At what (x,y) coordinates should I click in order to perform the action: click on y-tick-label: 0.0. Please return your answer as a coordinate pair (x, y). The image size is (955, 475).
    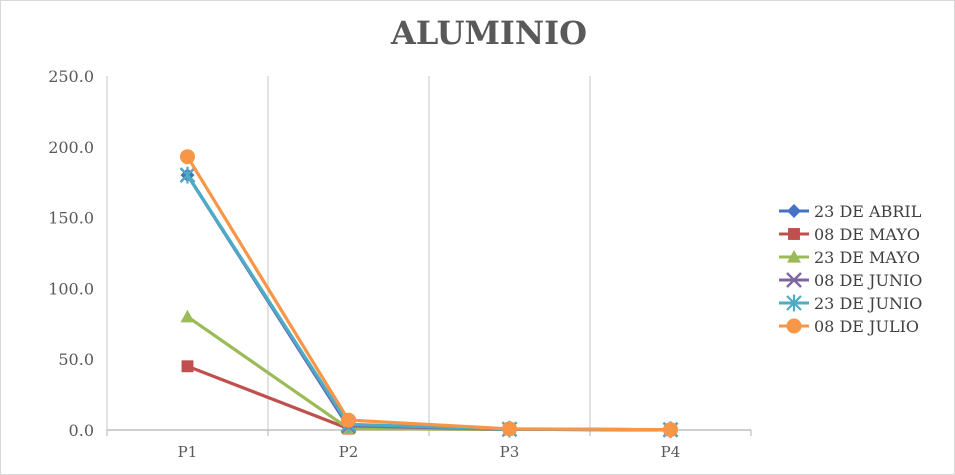
    Looking at the image, I should click on (81, 430).